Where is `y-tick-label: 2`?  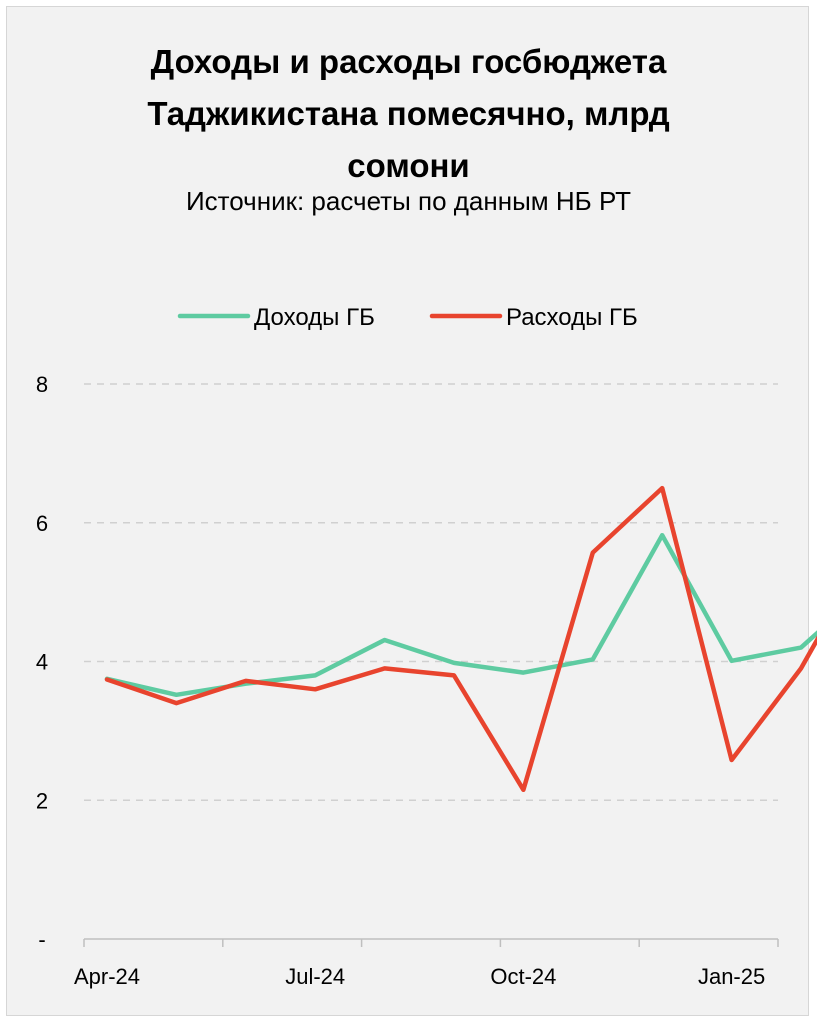
y-tick-label: 2 is located at coordinates (42, 800).